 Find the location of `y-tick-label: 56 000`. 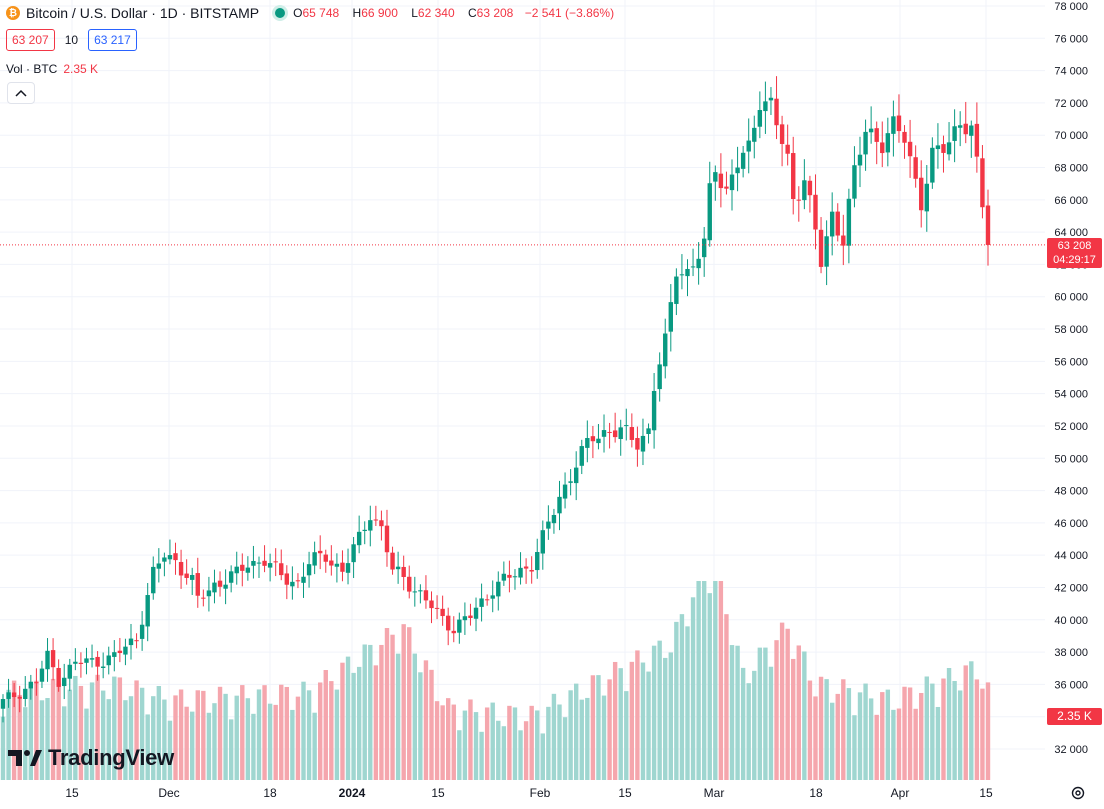

y-tick-label: 56 000 is located at coordinates (1071, 362).